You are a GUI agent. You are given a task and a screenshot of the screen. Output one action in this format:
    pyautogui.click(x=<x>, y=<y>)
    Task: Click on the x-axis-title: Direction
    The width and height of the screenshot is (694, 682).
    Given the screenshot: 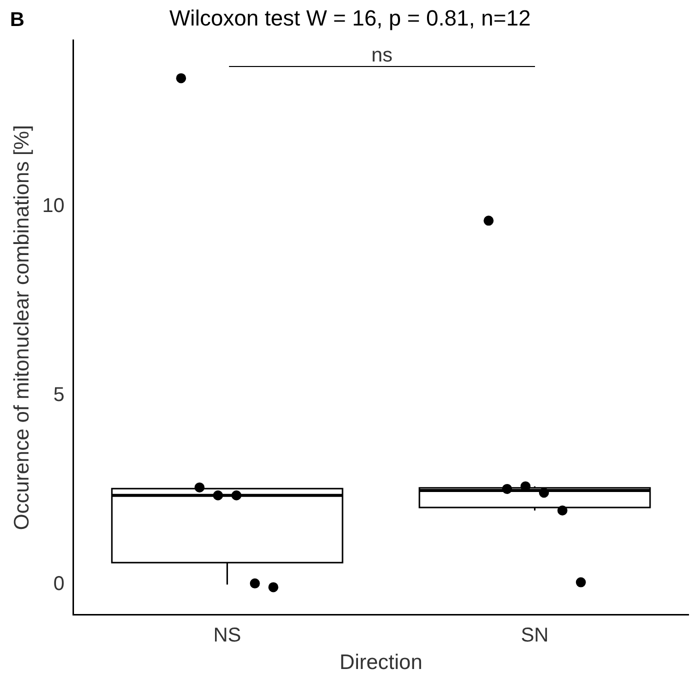 What is the action you would take?
    pyautogui.click(x=381, y=662)
    